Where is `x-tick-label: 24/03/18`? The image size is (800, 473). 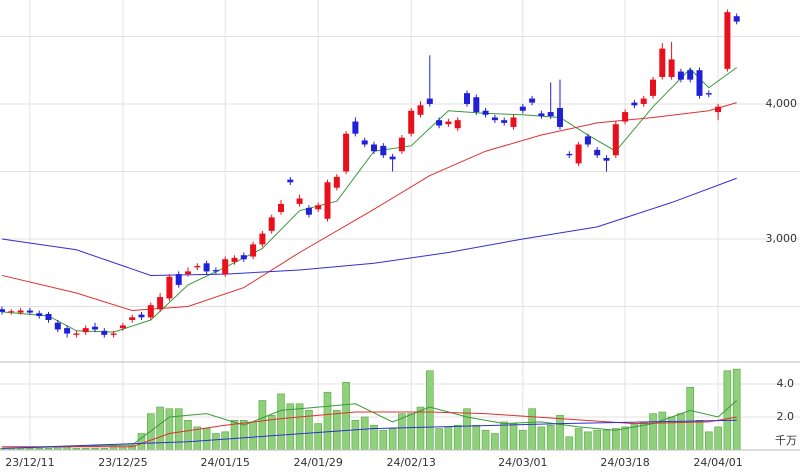
x-tick-label: 24/03/18 is located at coordinates (624, 462).